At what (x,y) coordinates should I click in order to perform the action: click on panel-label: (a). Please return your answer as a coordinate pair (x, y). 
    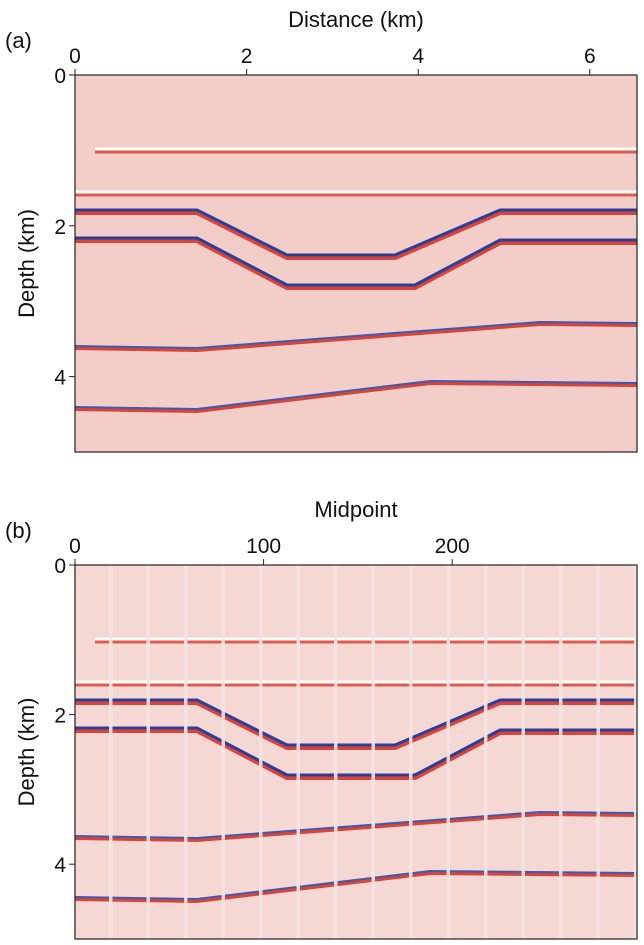
    Looking at the image, I should click on (18, 40).